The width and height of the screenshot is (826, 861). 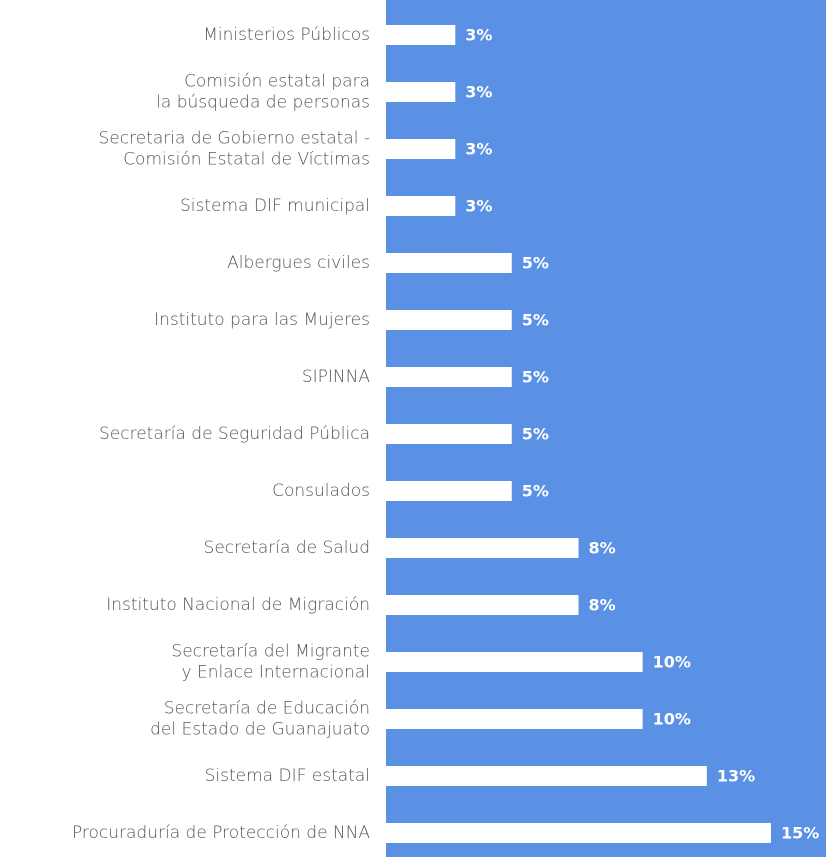 What do you see at coordinates (267, 709) in the screenshot?
I see `category-label: Secretaría de Educación` at bounding box center [267, 709].